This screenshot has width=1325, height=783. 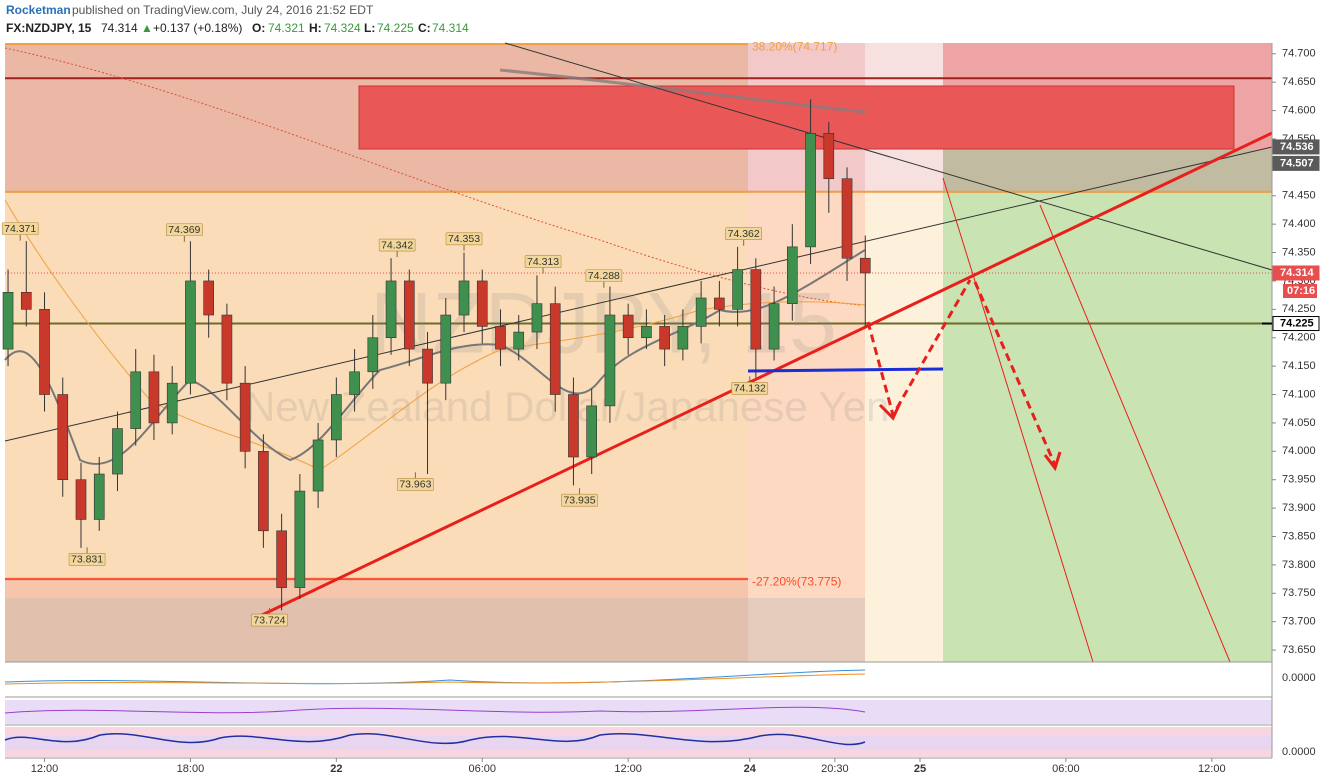 I want to click on close-label: C:, so click(x=424, y=28).